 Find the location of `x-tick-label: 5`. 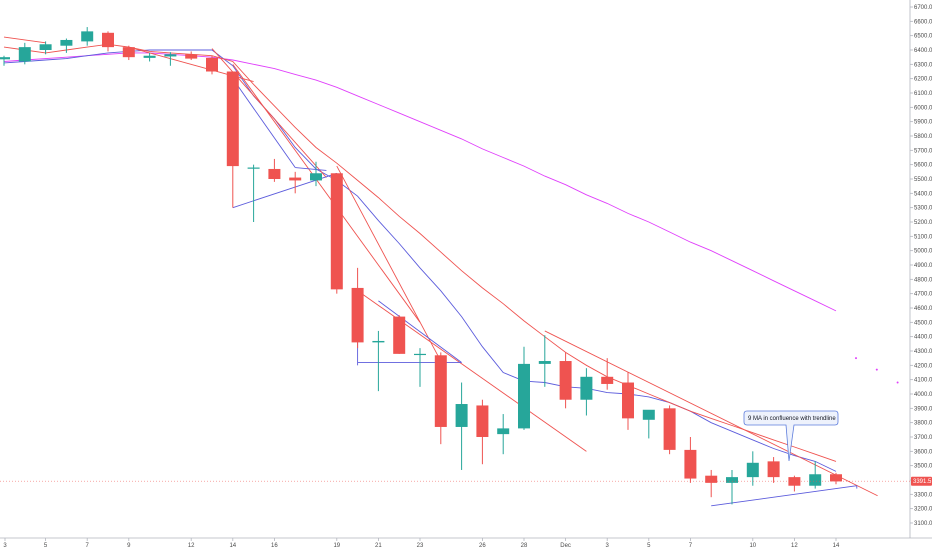

x-tick-label: 5 is located at coordinates (46, 546).